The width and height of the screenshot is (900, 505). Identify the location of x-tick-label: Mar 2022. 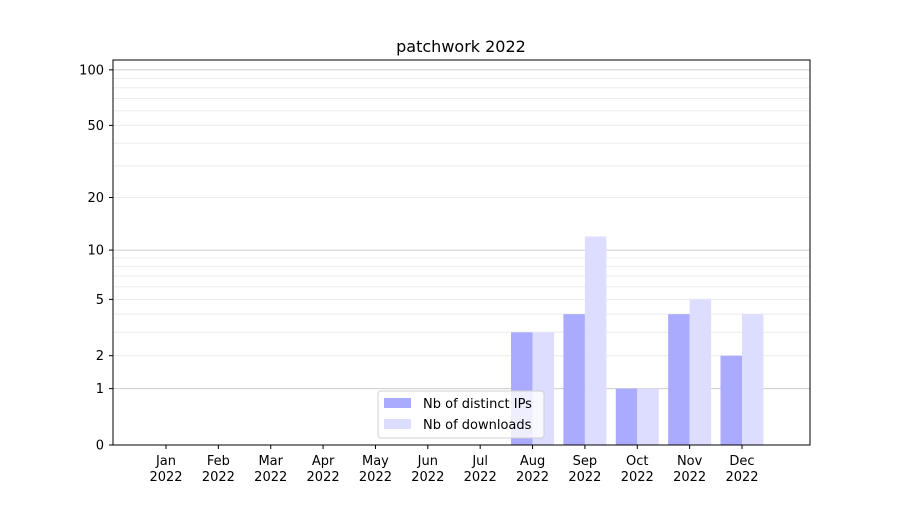
(270, 469).